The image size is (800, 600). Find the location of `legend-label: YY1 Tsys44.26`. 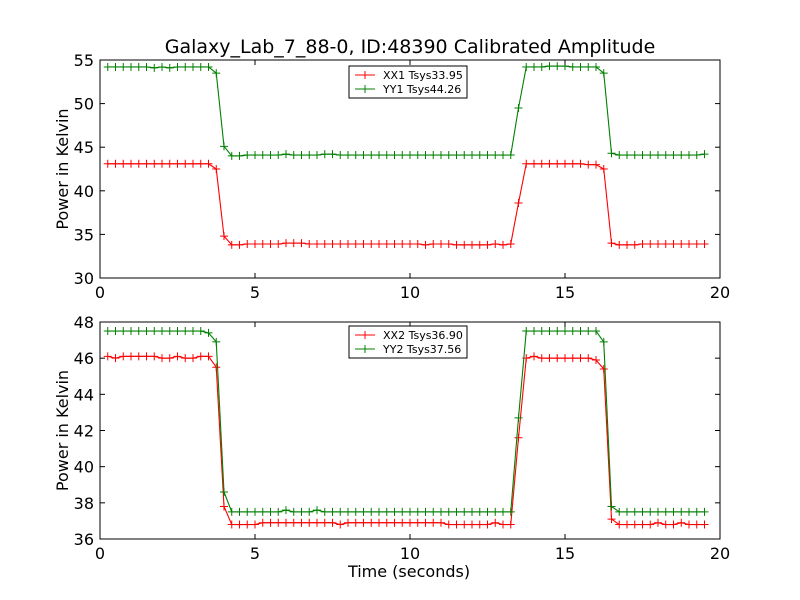

legend-label: YY1 Tsys44.26 is located at coordinates (421, 89).